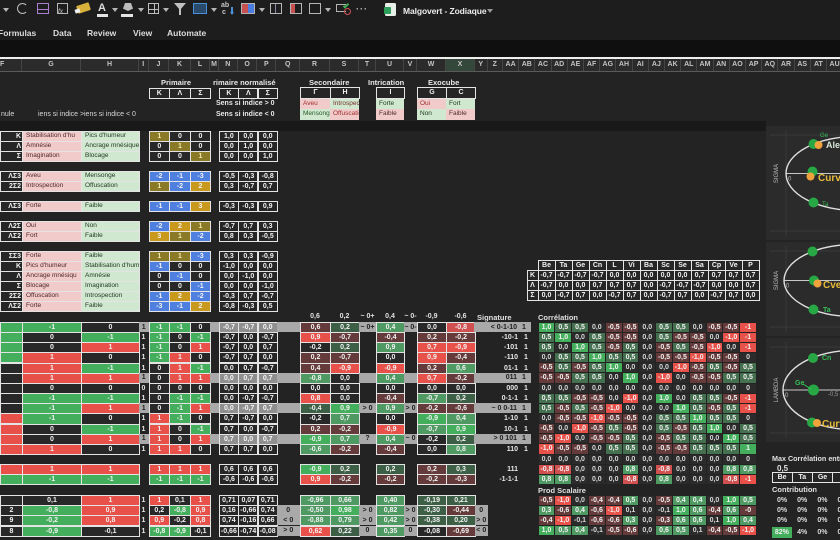 The image size is (840, 540). Describe the element at coordinates (831, 285) in the screenshot. I see `svg-text: Cve` at that location.